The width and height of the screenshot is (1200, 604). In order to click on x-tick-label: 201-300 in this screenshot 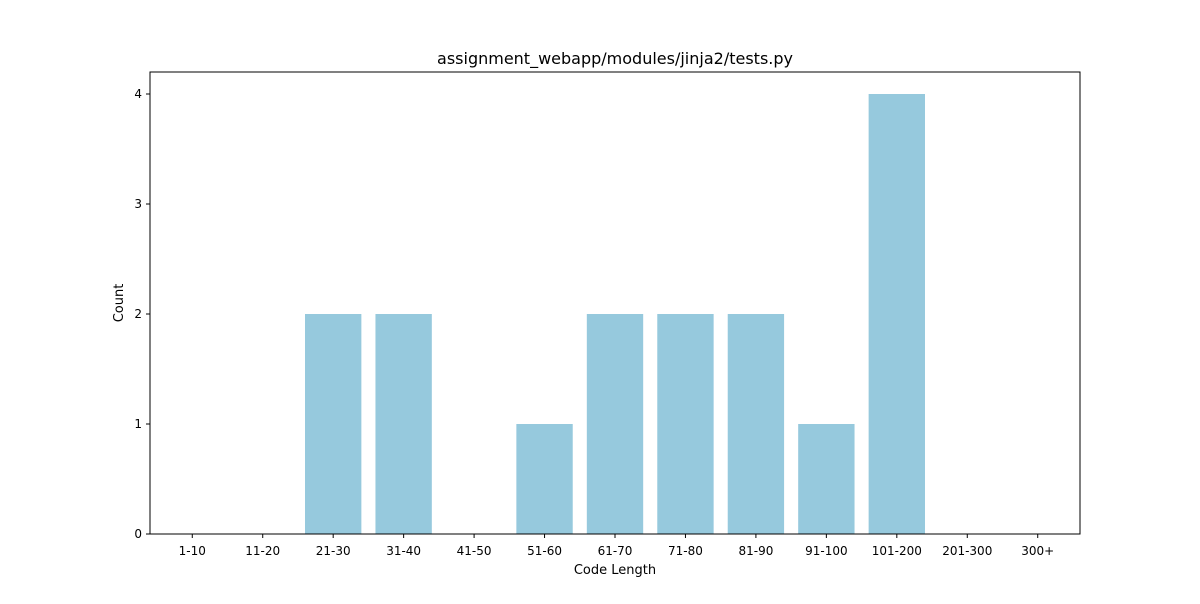, I will do `click(967, 551)`.